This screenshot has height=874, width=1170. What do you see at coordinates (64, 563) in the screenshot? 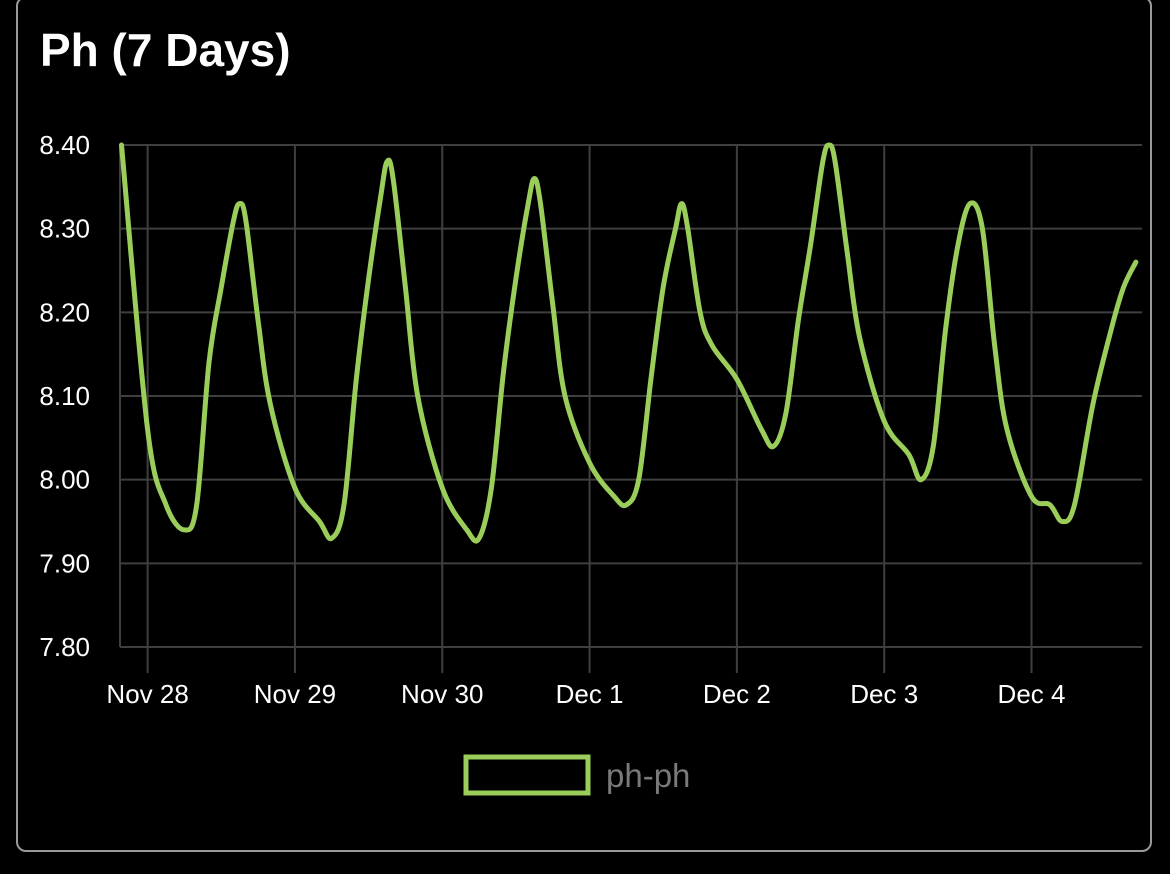
I see `y-tick-label: 7.90` at bounding box center [64, 563].